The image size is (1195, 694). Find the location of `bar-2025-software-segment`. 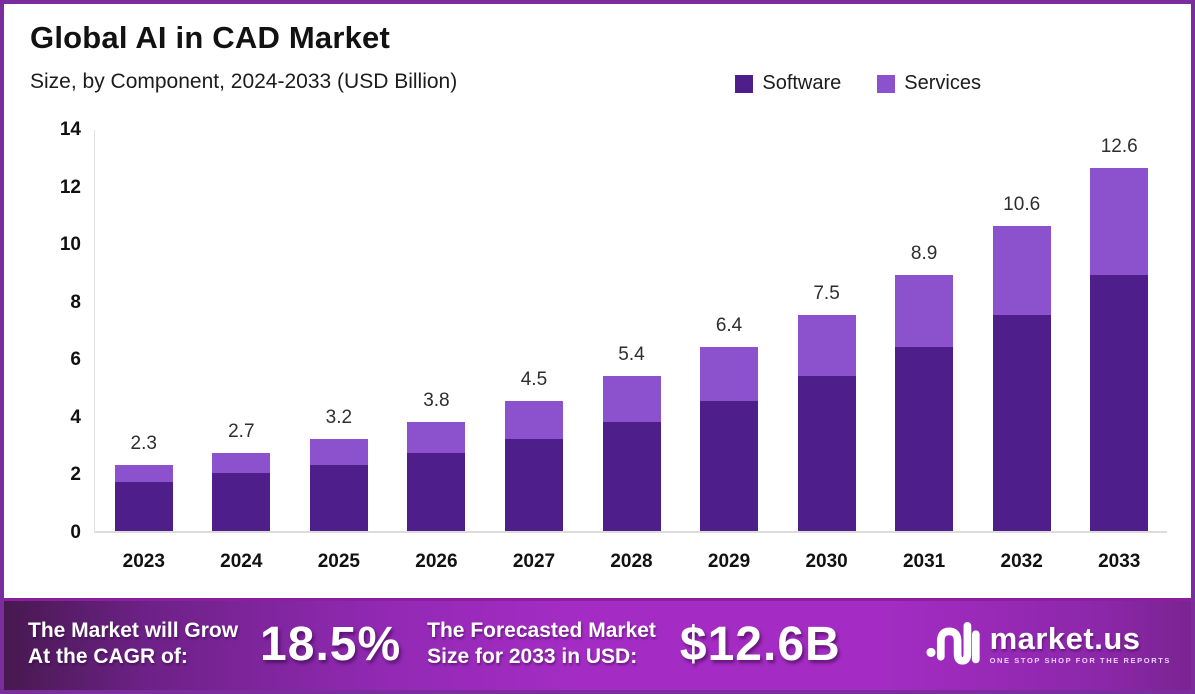

bar-2025-software-segment is located at coordinates (338, 497).